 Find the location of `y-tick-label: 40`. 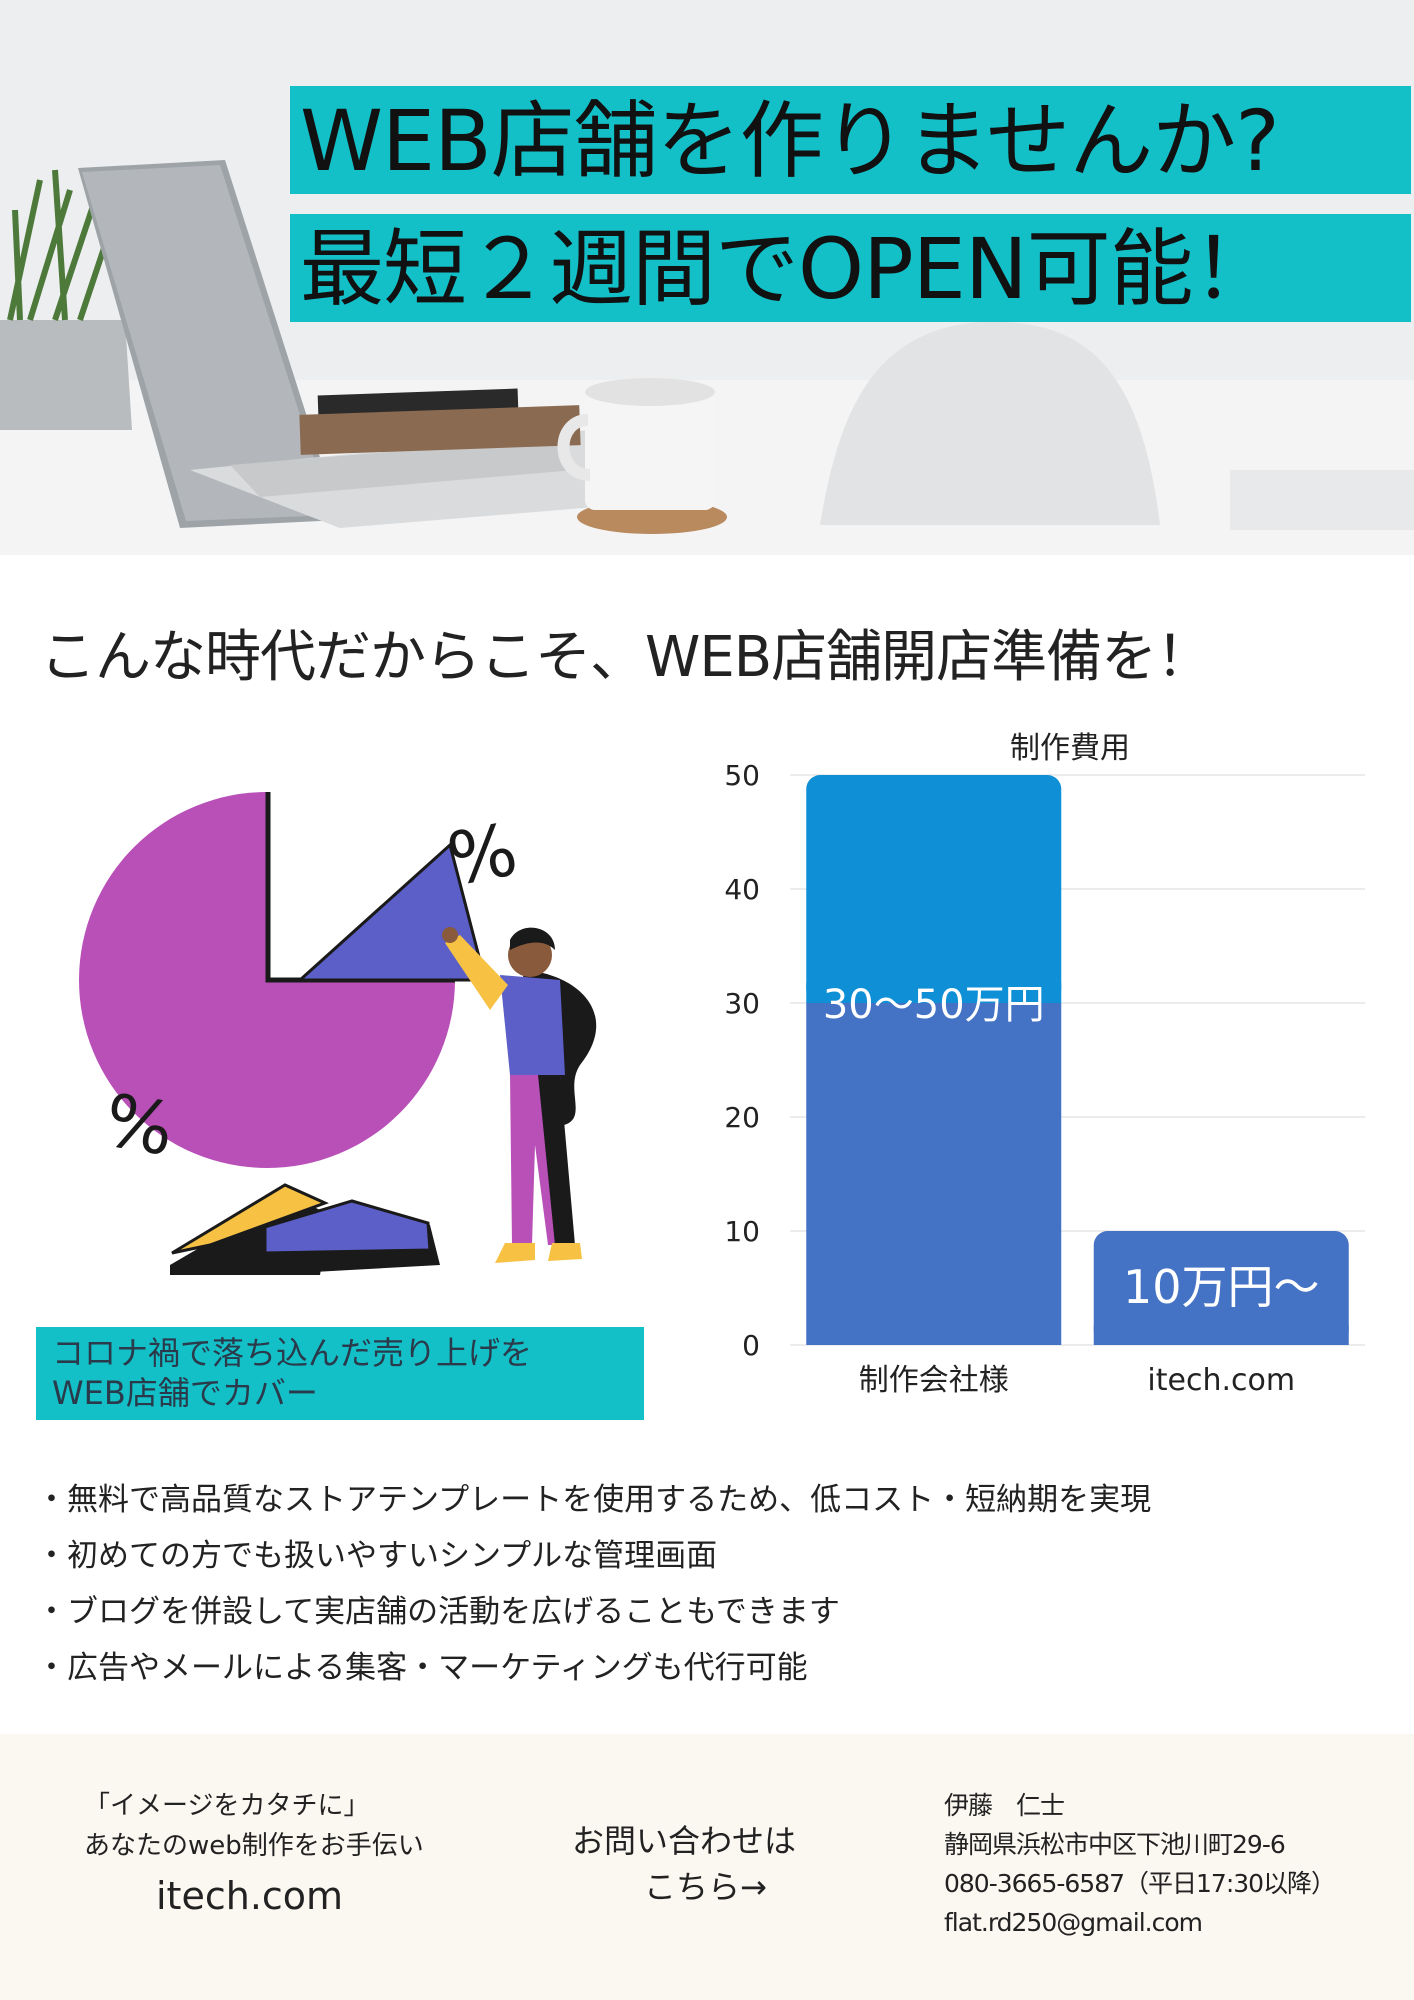

y-tick-label: 40 is located at coordinates (742, 889).